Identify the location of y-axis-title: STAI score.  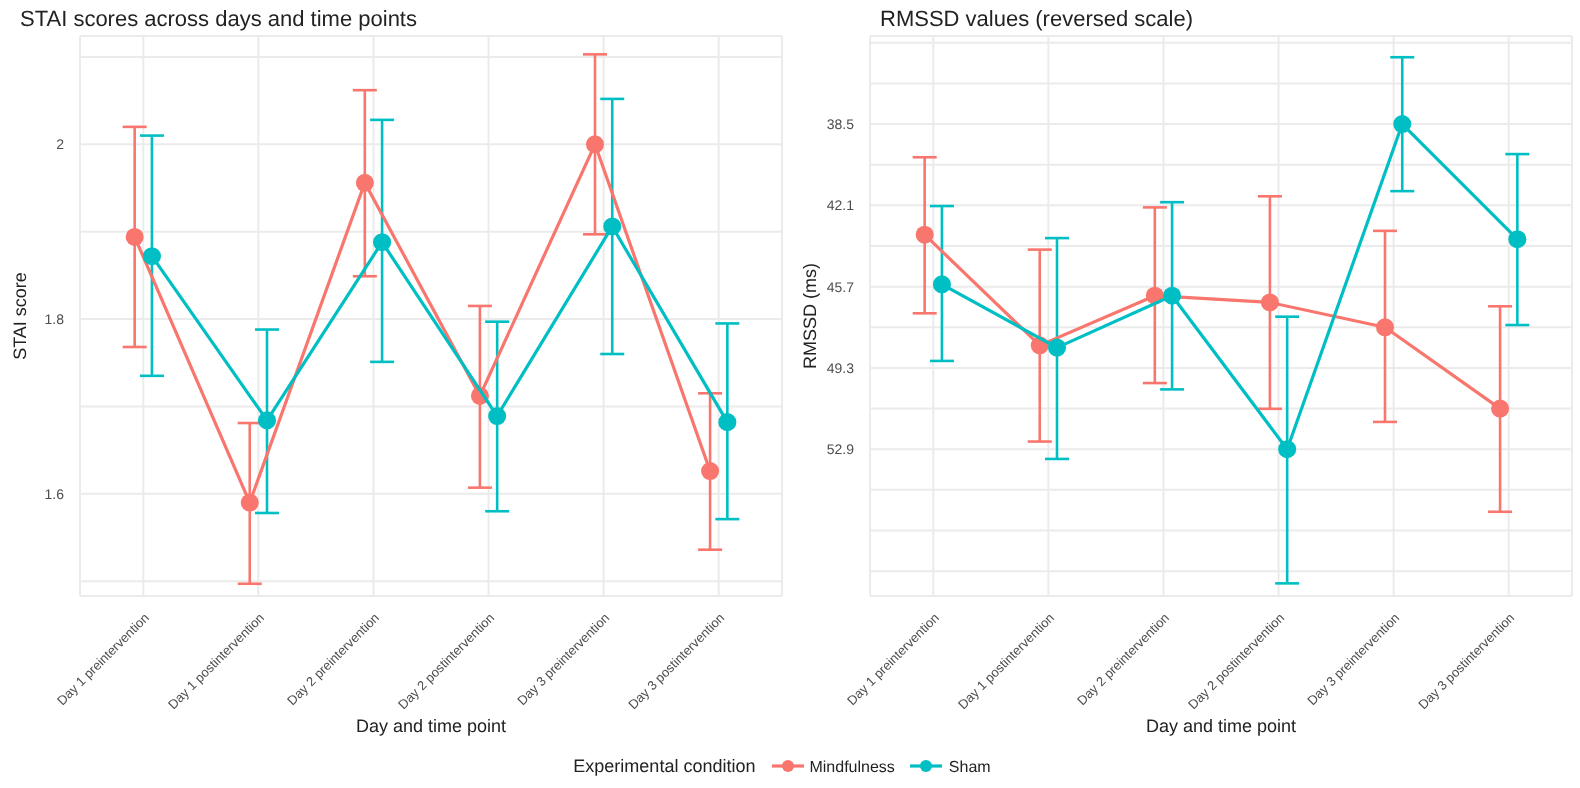
(20, 316).